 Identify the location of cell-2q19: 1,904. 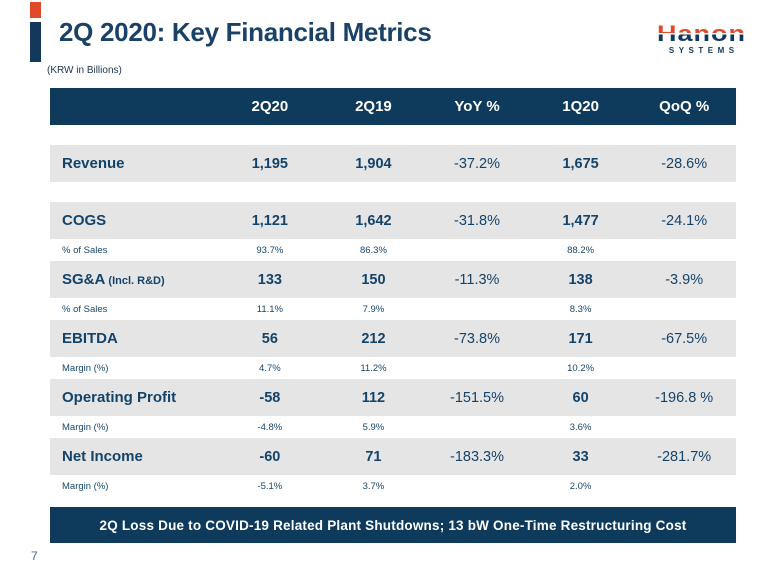
(373, 163).